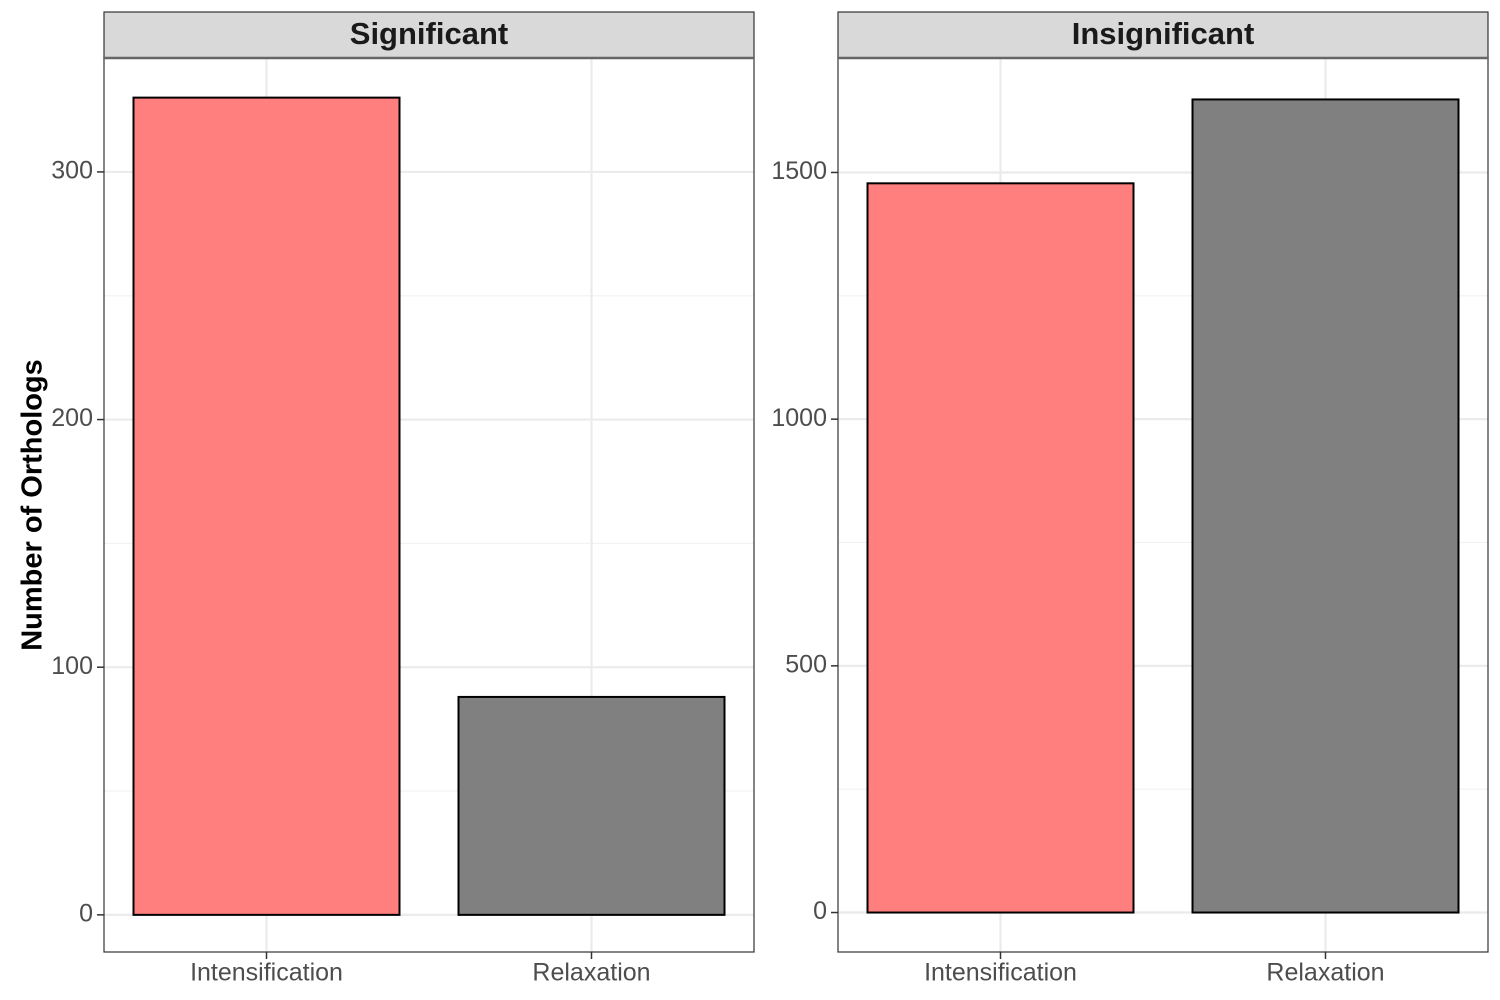  I want to click on facet-strip, so click(1163, 35).